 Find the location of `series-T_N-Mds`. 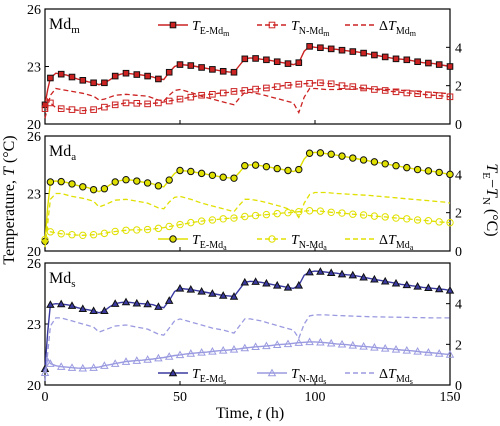

series-T_N-Mds is located at coordinates (247, 357).